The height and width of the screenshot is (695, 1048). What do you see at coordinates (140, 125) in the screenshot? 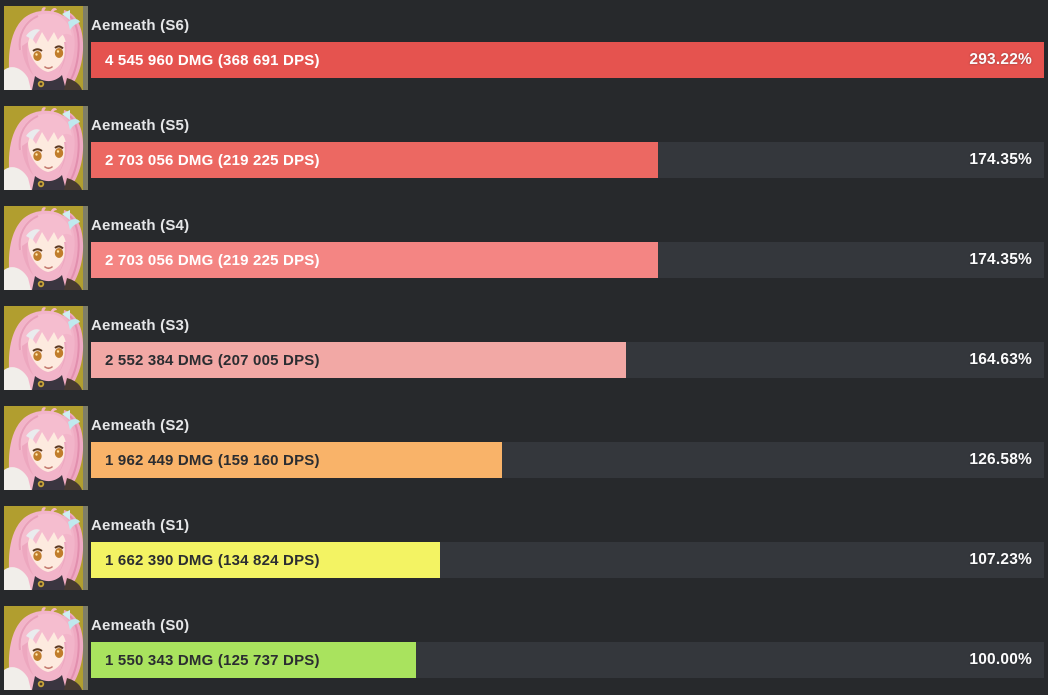
I see `row-label: Aemeath (S5)` at bounding box center [140, 125].